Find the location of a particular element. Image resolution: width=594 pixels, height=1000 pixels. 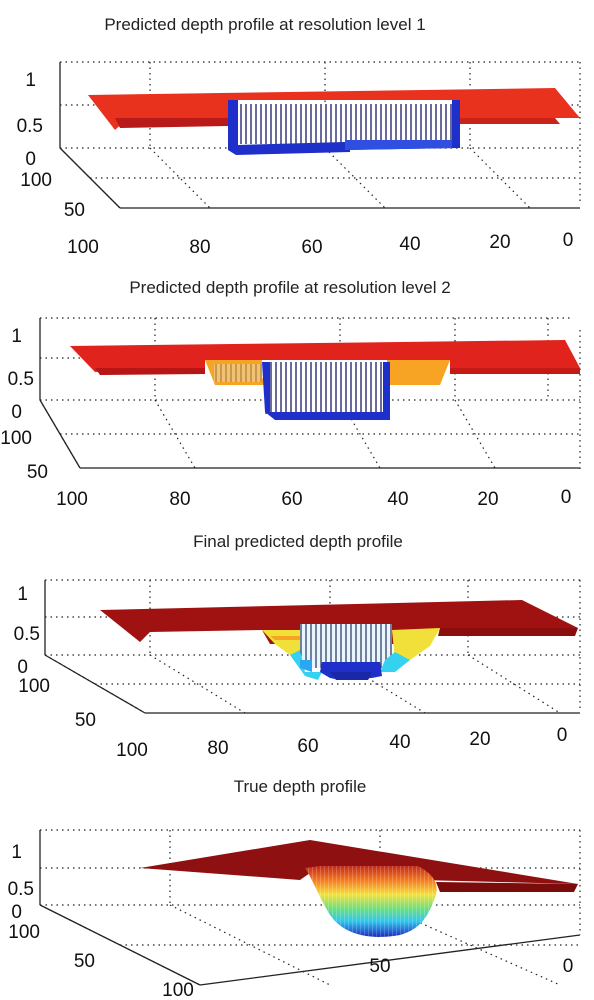

x-axis-ticks: 100 50 0 is located at coordinates (367, 978).